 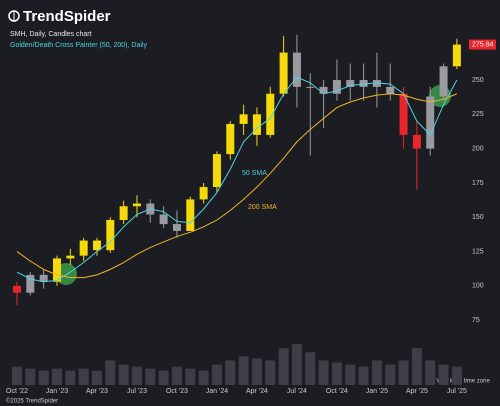 I want to click on y-tick-label: 200, so click(x=478, y=148).